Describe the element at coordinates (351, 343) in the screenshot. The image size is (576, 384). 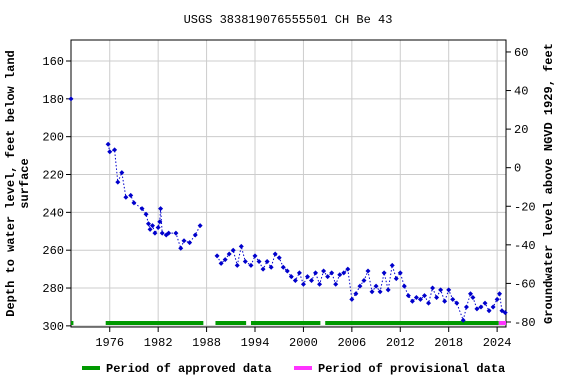
I see `x-tick-label: 2006` at that location.